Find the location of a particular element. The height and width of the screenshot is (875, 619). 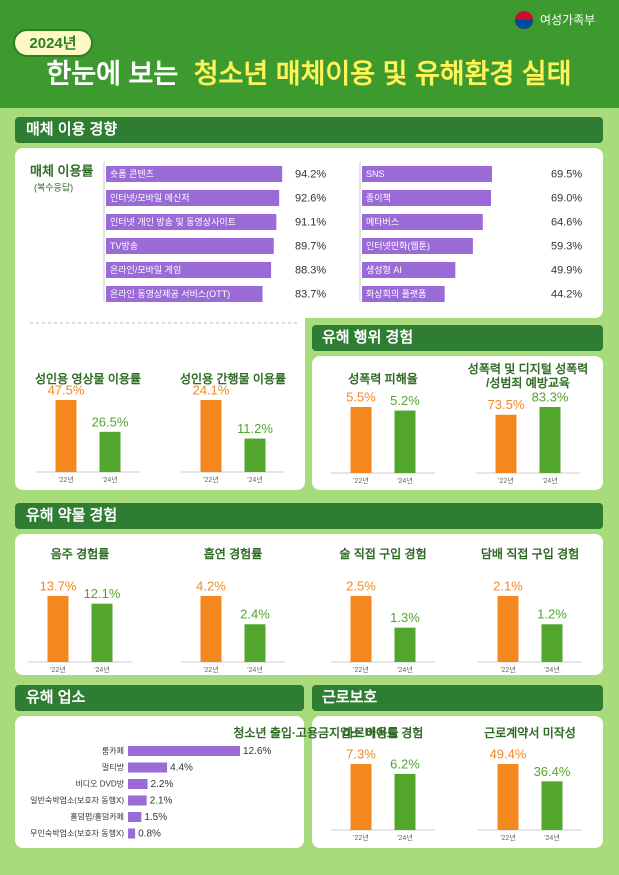

ministry-logo-half is located at coordinates (524, 24).